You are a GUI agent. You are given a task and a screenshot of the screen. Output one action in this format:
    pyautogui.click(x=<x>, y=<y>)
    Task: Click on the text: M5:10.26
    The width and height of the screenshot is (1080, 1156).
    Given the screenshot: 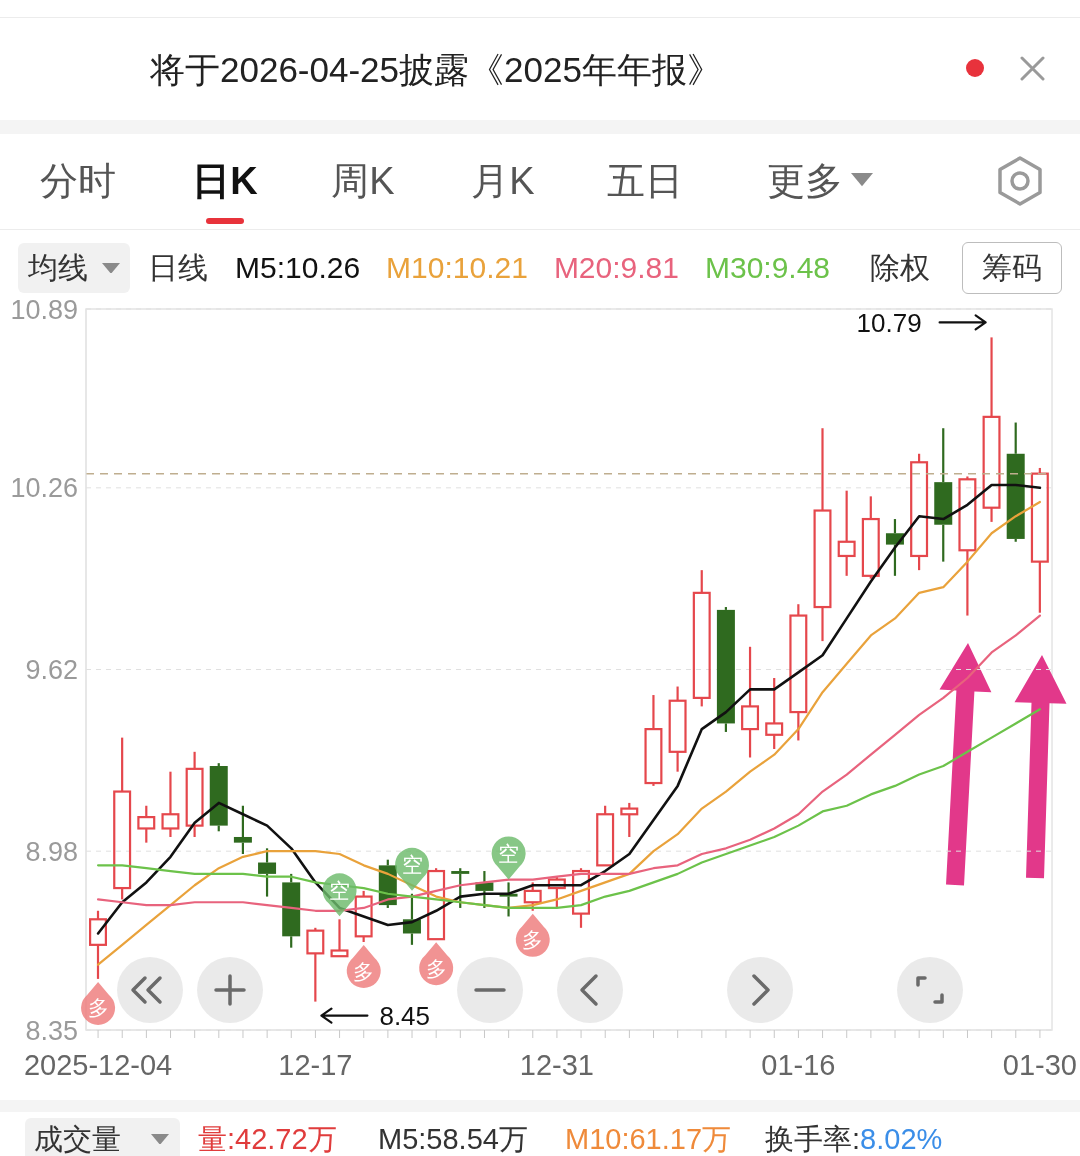 What is the action you would take?
    pyautogui.click(x=298, y=268)
    